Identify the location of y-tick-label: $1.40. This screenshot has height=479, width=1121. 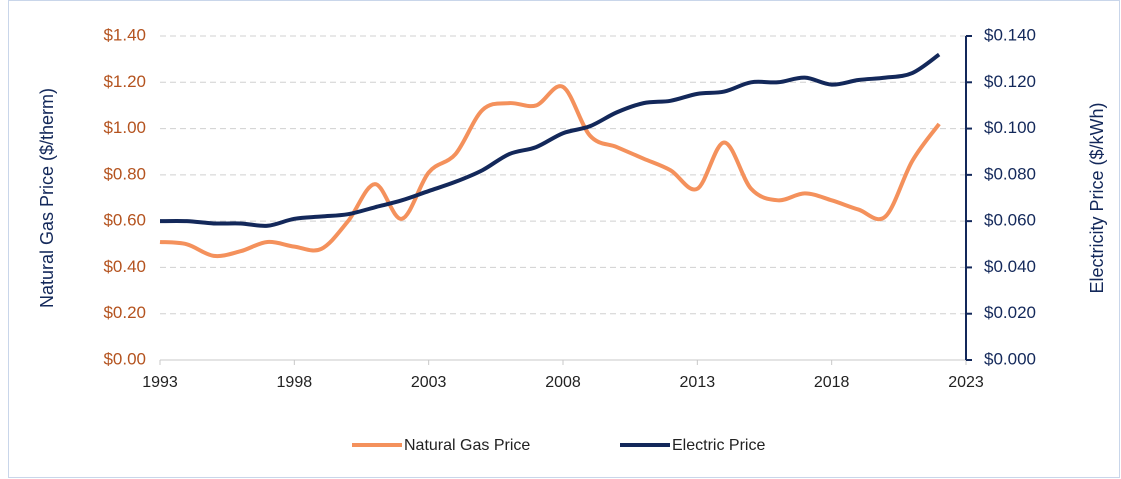
(124, 34).